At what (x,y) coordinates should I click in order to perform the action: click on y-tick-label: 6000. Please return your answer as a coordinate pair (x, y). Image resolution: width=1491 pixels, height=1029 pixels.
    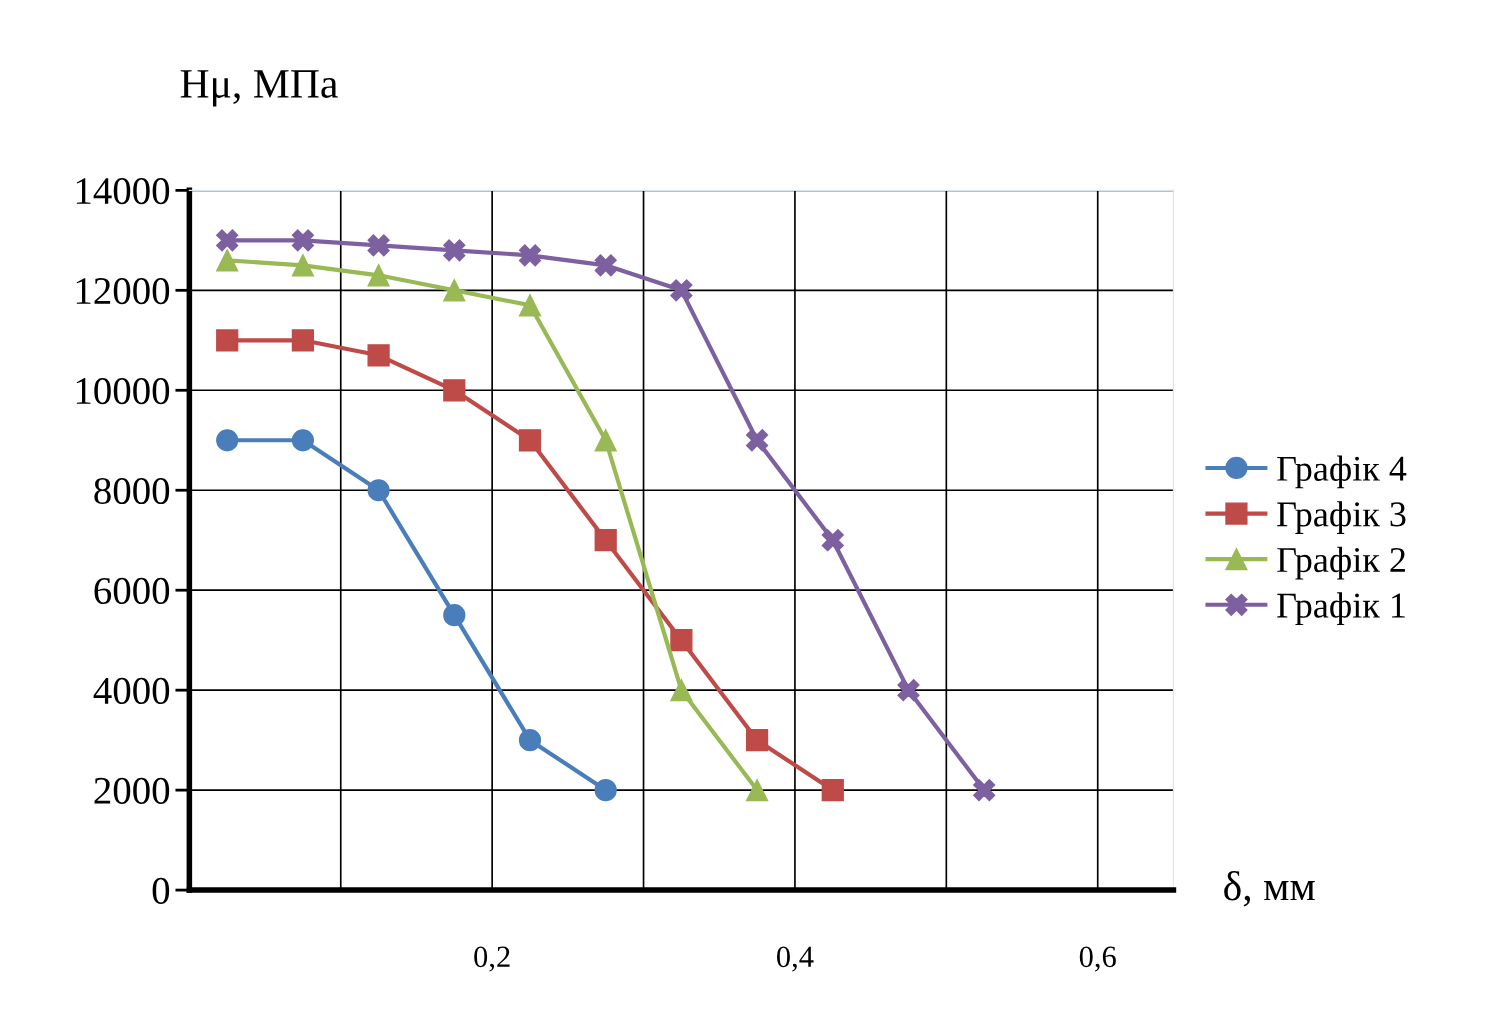
    Looking at the image, I should click on (132, 591).